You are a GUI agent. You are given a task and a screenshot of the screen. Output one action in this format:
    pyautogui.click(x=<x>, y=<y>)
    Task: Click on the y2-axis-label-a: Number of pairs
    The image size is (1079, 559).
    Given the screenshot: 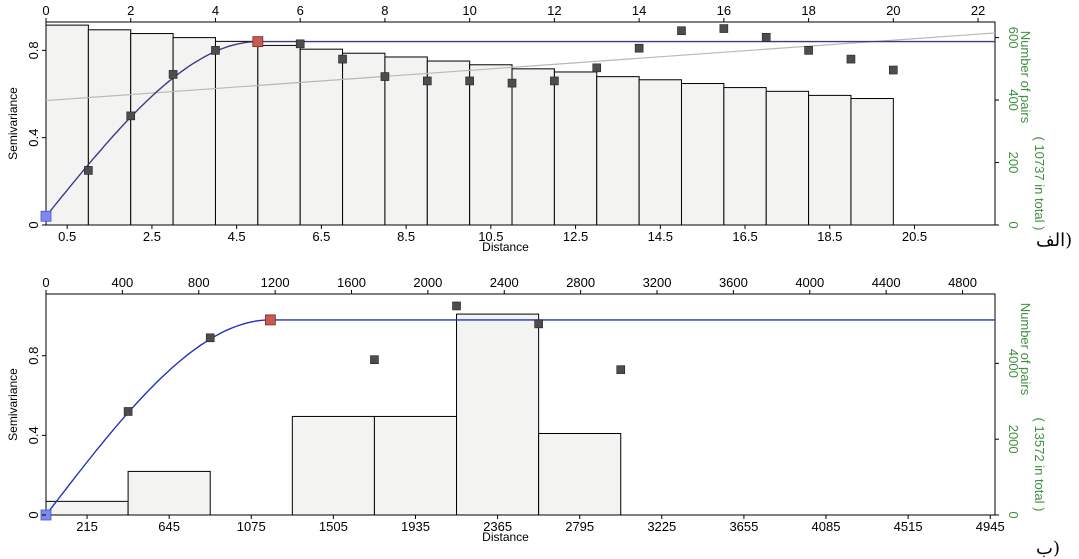 What is the action you would take?
    pyautogui.click(x=1025, y=77)
    